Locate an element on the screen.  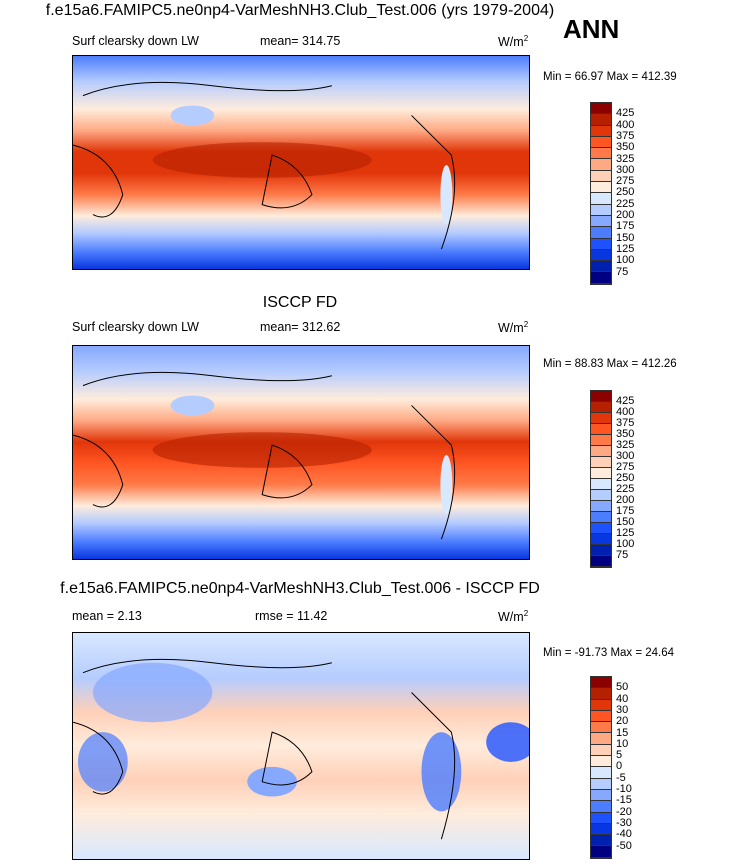
colorbar-label: 15 is located at coordinates (622, 732).